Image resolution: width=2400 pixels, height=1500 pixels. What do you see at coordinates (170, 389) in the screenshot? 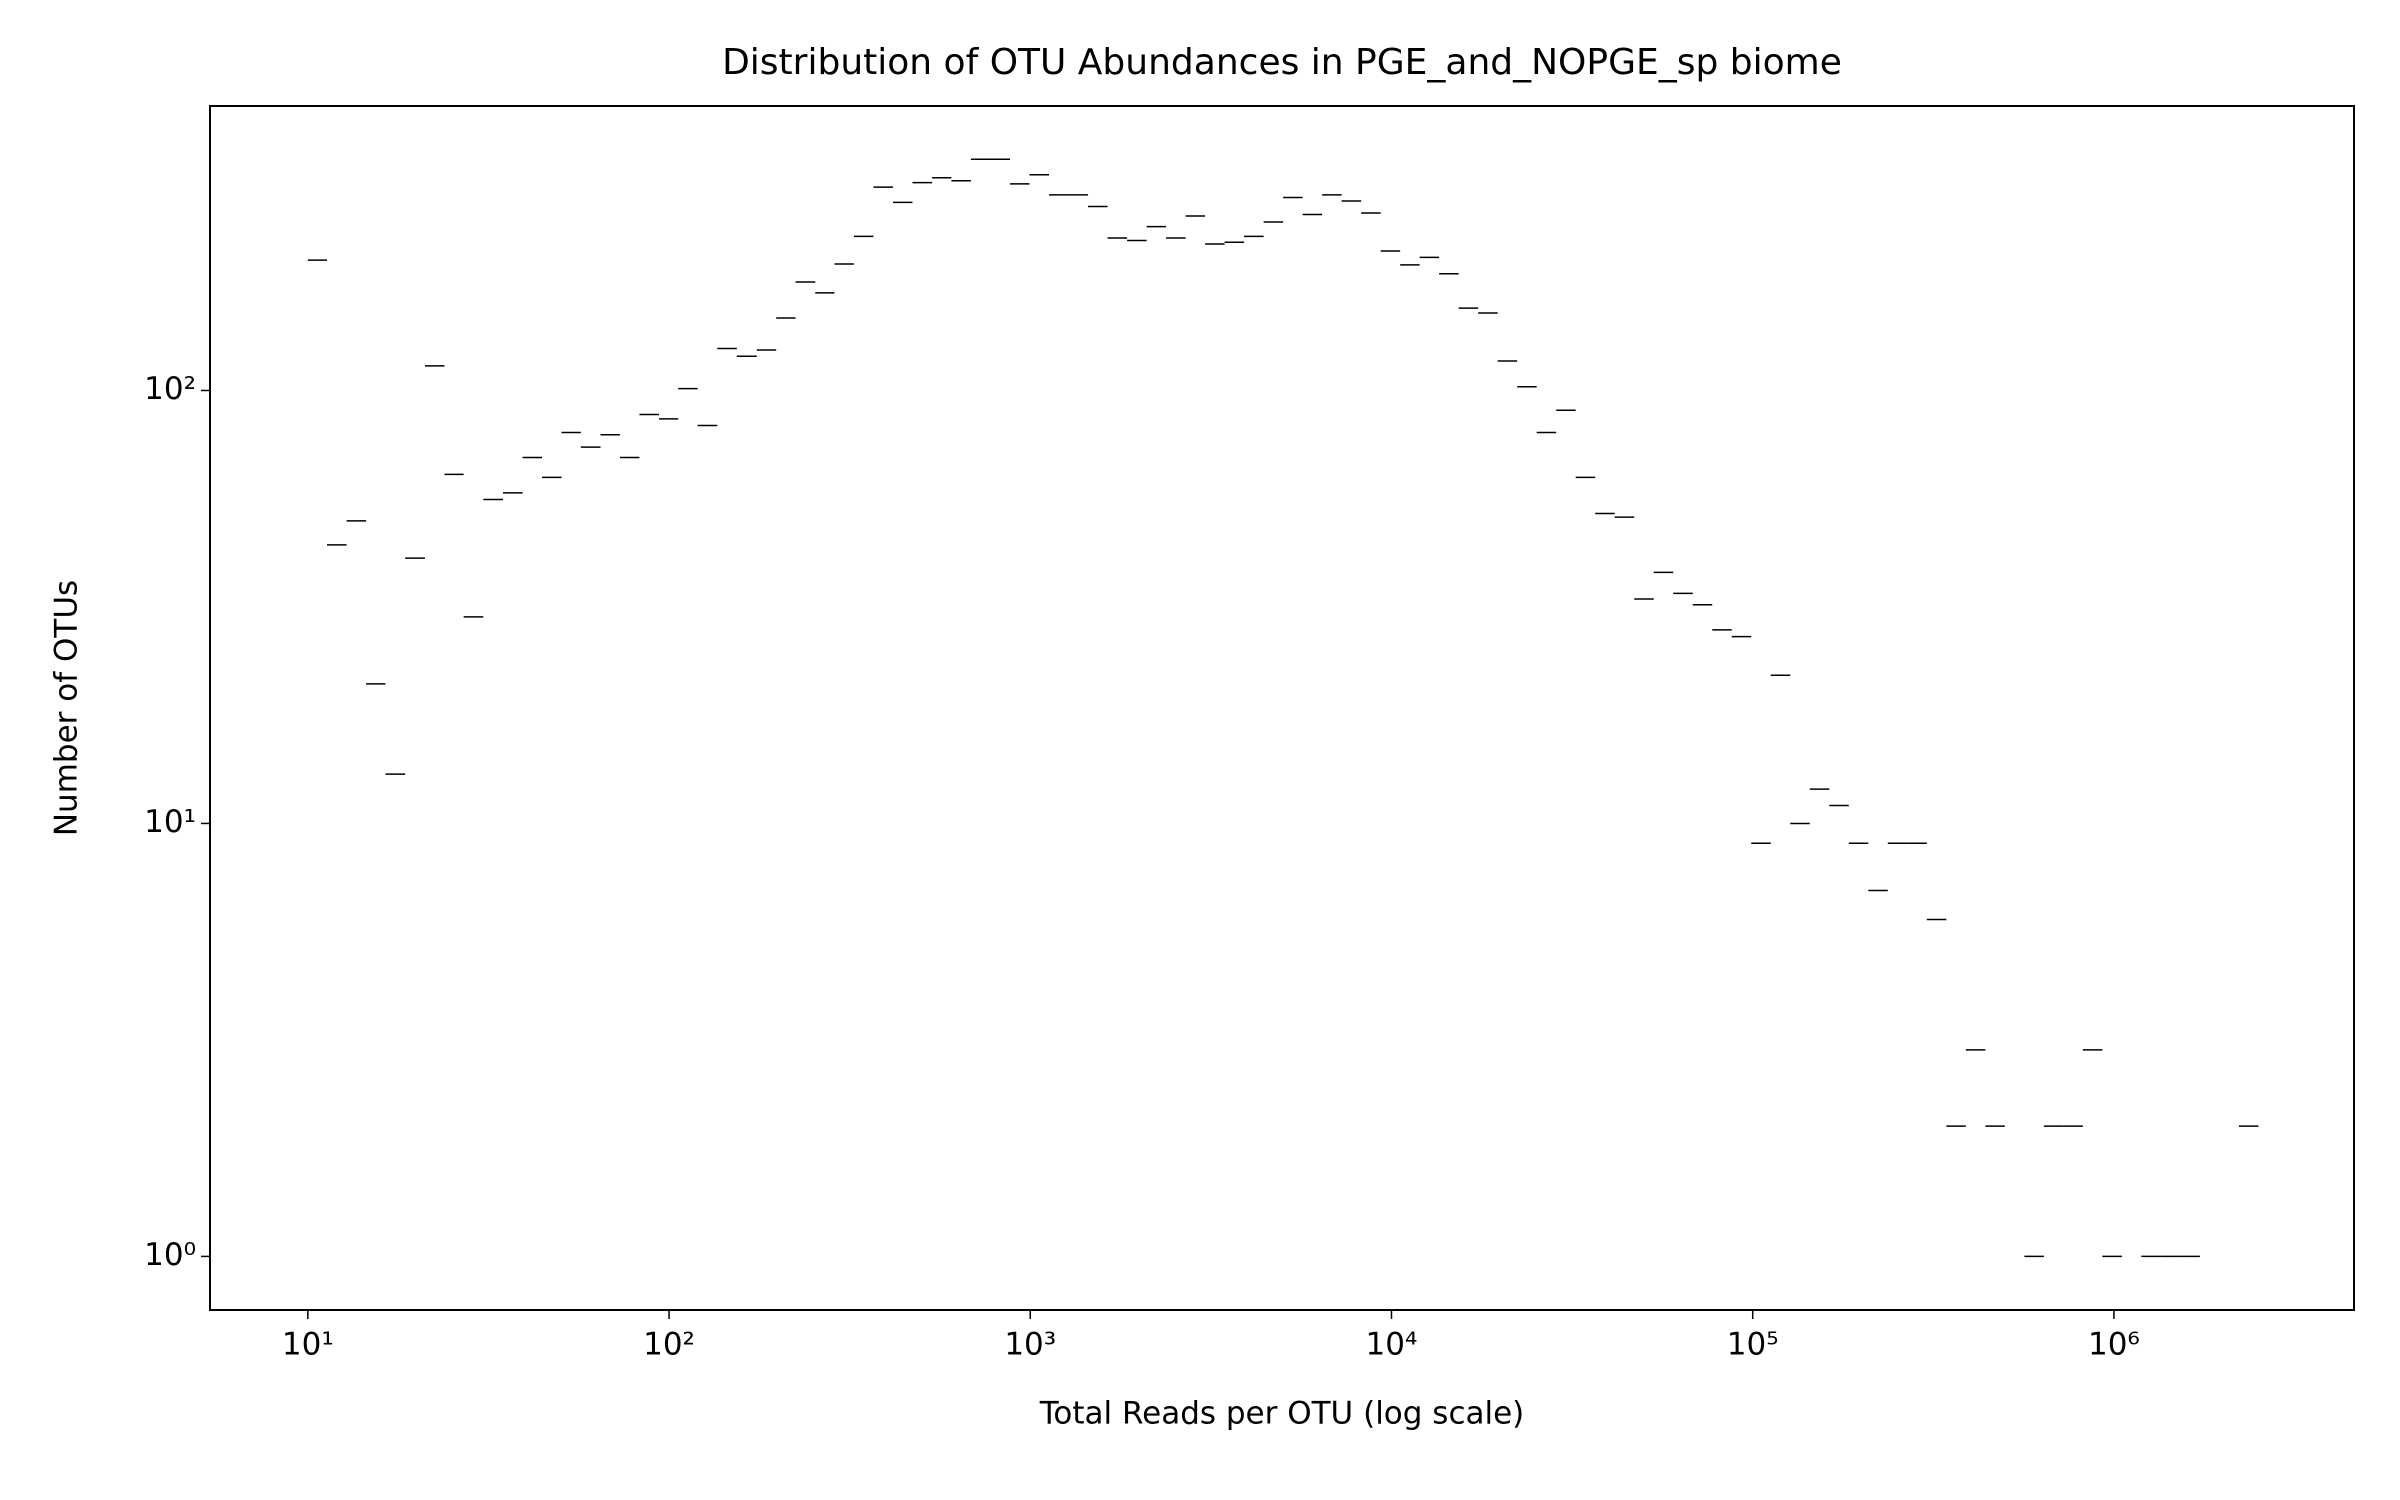
I see `y-tick-label: 10²` at bounding box center [170, 389].